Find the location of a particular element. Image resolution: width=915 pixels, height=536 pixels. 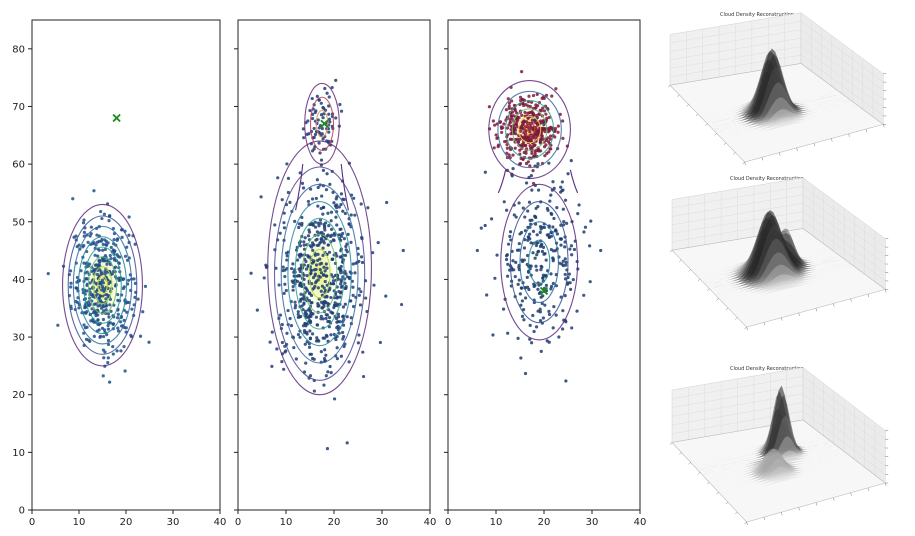

surface-slice is located at coordinates (792, 288).